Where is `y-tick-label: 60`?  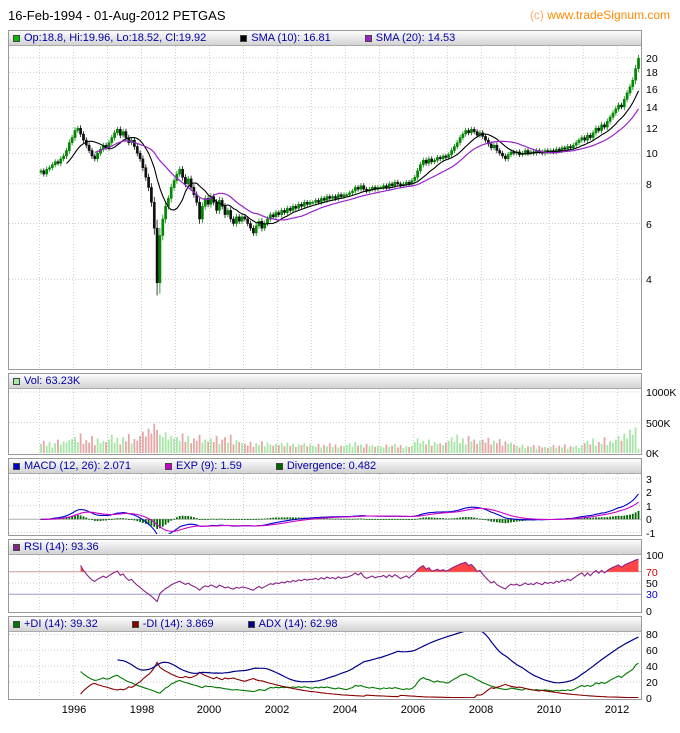 y-tick-label: 60 is located at coordinates (652, 651).